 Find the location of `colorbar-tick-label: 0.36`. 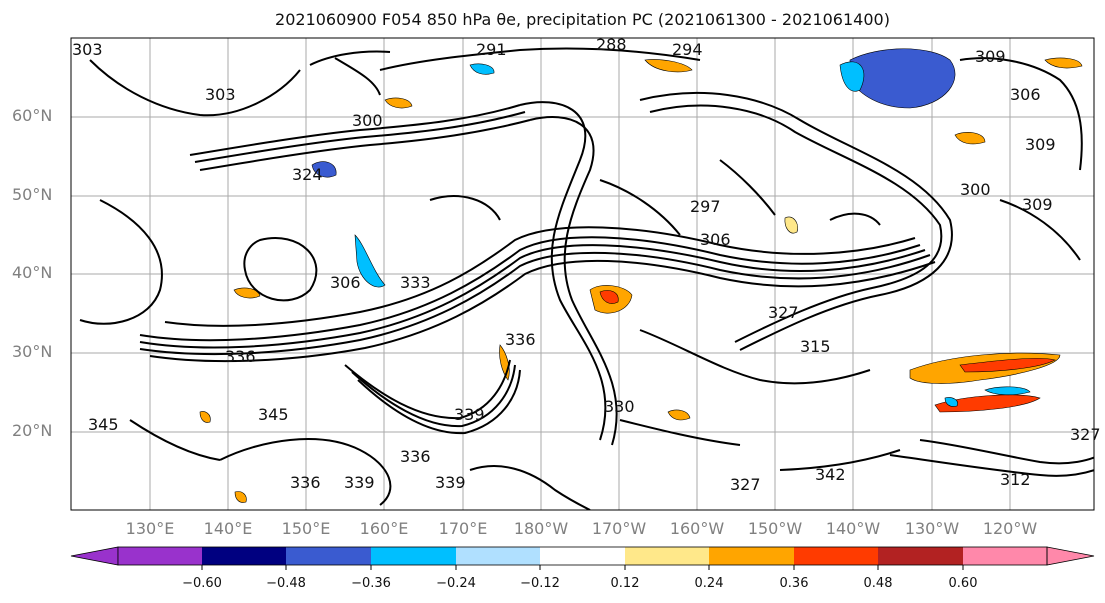

colorbar-tick-label: 0.36 is located at coordinates (794, 583).